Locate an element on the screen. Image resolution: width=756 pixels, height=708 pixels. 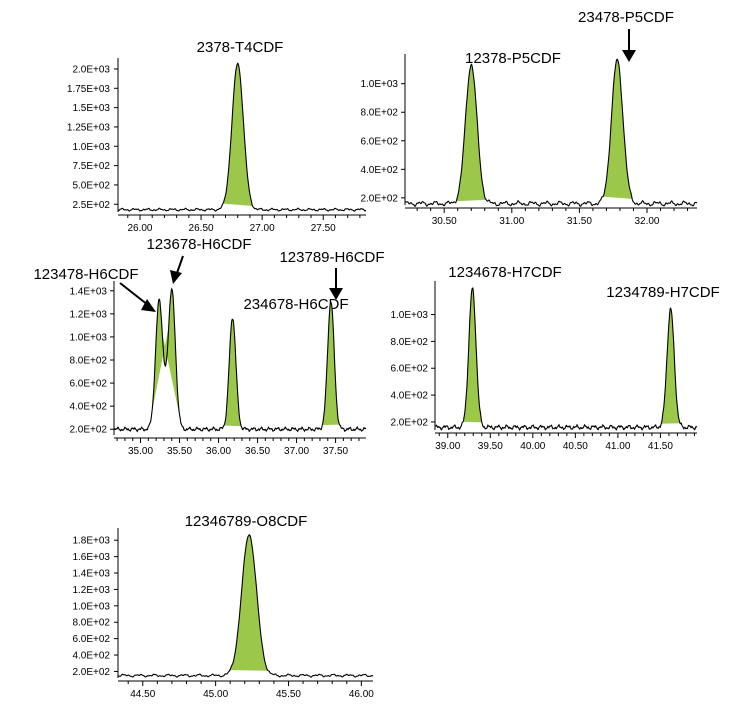
arrow-23478-p5cdf is located at coordinates (629, 45).